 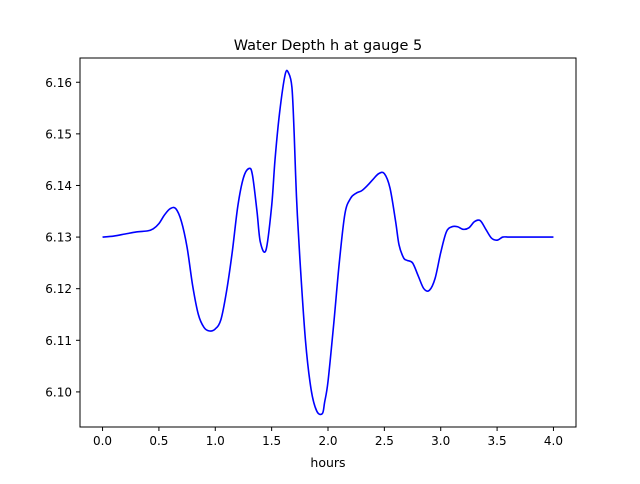 What do you see at coordinates (497, 441) in the screenshot?
I see `x-tick-label: 3.5` at bounding box center [497, 441].